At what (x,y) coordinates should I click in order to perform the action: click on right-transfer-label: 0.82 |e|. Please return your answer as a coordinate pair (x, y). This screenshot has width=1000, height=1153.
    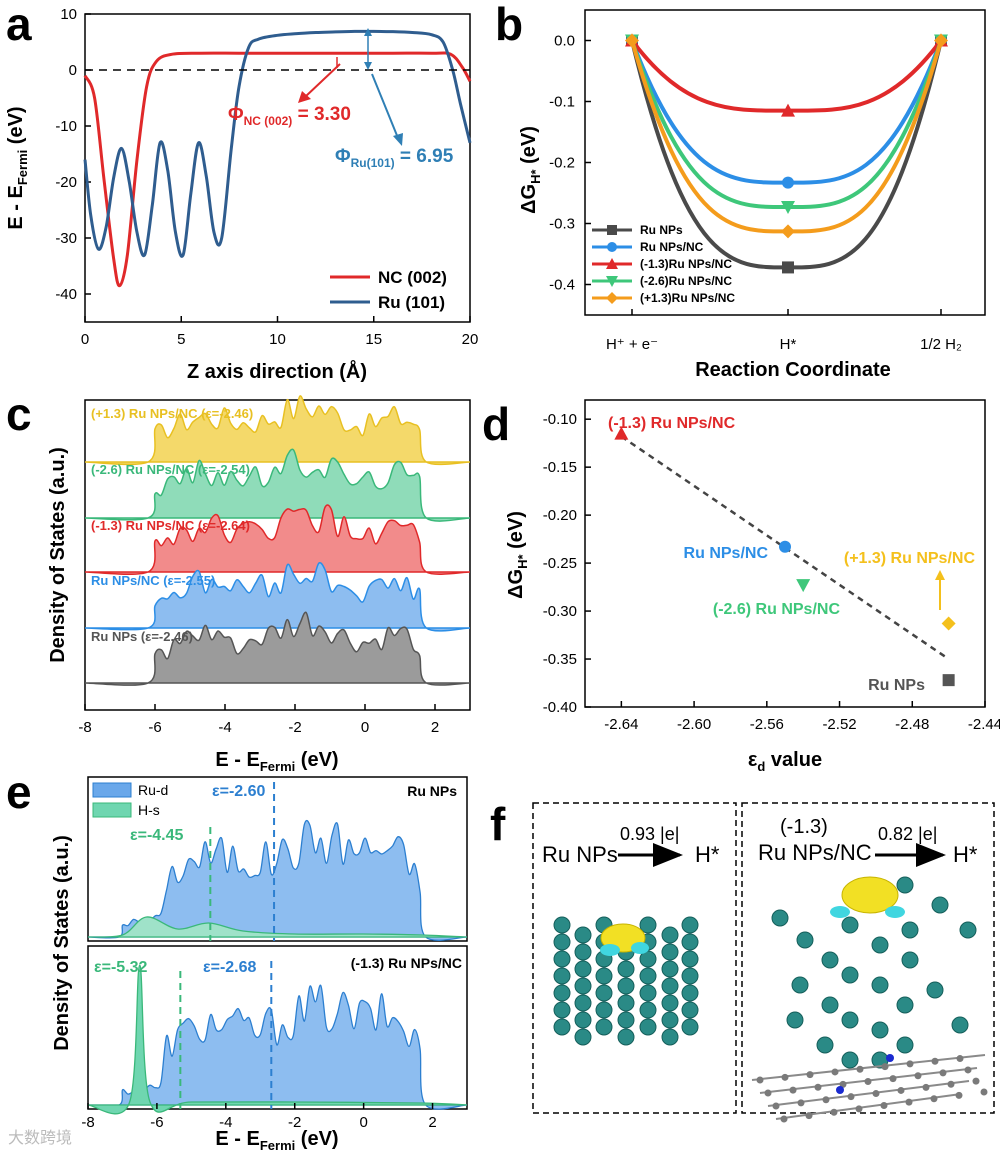
    Looking at the image, I should click on (907, 834).